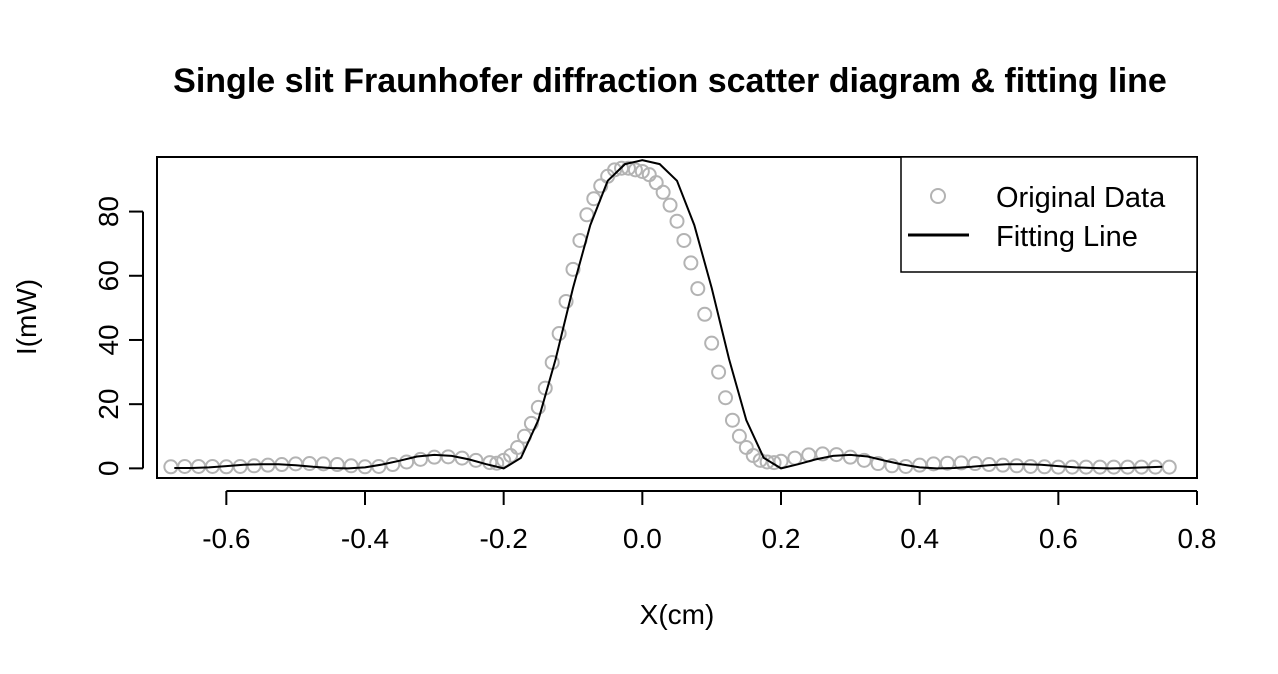  I want to click on y-axis: 0 20 40 60 80, so click(118, 336).